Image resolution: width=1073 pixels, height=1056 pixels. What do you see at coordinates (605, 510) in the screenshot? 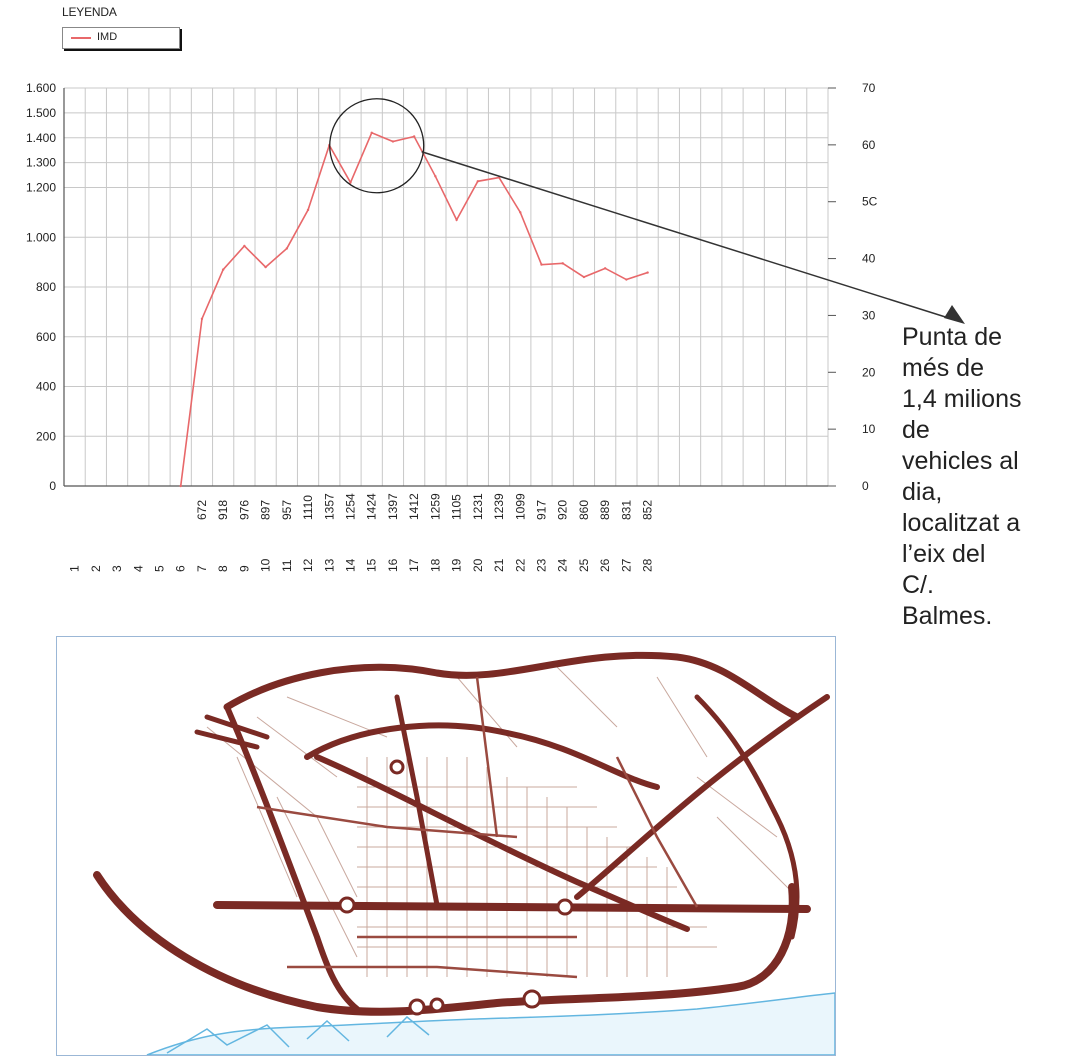
I see `point-value-label: 889` at bounding box center [605, 510].